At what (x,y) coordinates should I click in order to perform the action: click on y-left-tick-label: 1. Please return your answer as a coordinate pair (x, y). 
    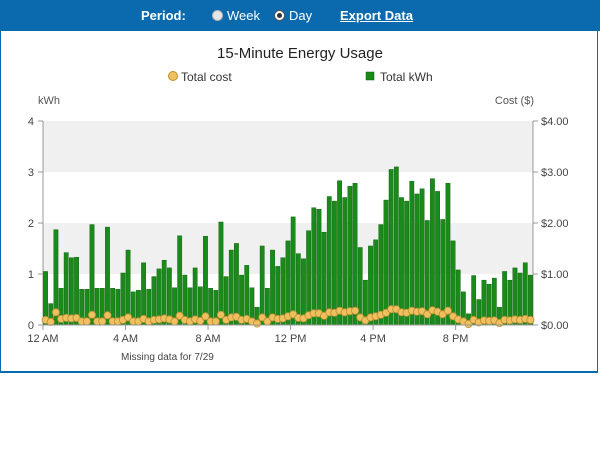
    Looking at the image, I should click on (31, 275).